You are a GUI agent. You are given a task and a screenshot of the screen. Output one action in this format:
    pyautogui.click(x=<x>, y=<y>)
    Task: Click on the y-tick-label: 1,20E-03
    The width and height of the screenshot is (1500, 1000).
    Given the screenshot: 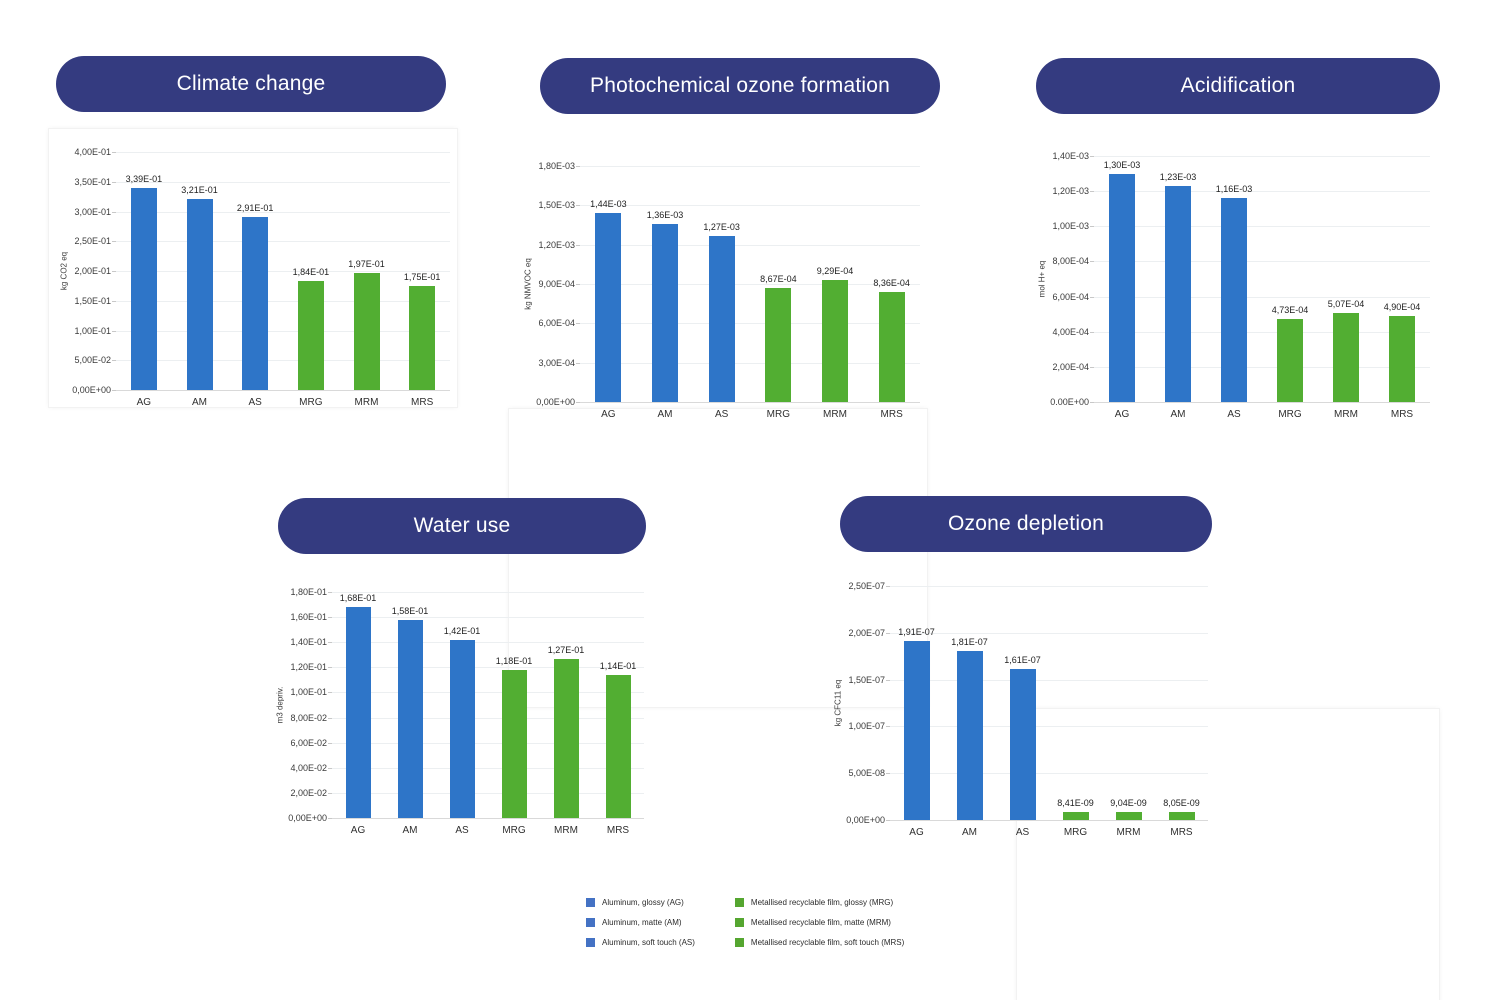 What is the action you would take?
    pyautogui.click(x=1070, y=191)
    